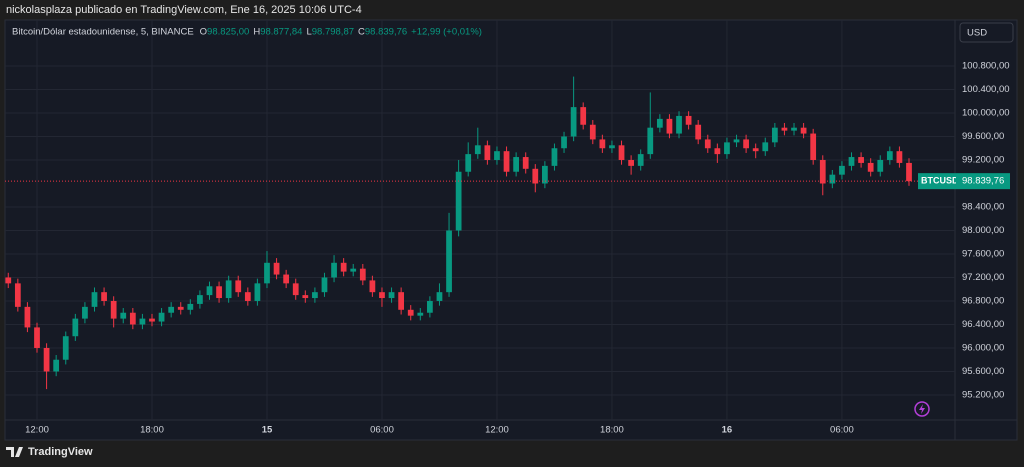 This screenshot has height=467, width=1024. Describe the element at coordinates (333, 32) in the screenshot. I see `ohlc-value: 98.798,87` at that location.